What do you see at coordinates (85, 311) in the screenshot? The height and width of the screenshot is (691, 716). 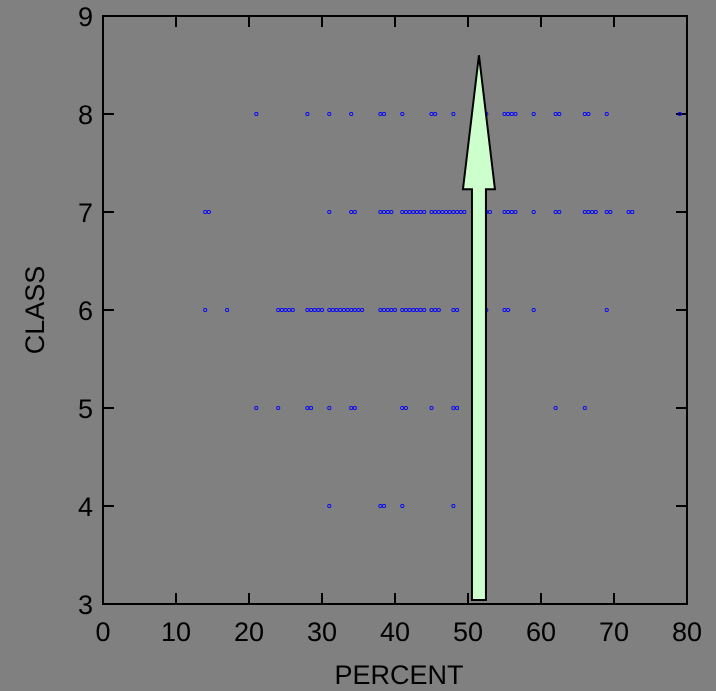 I see `y-tick-label: 6` at bounding box center [85, 311].